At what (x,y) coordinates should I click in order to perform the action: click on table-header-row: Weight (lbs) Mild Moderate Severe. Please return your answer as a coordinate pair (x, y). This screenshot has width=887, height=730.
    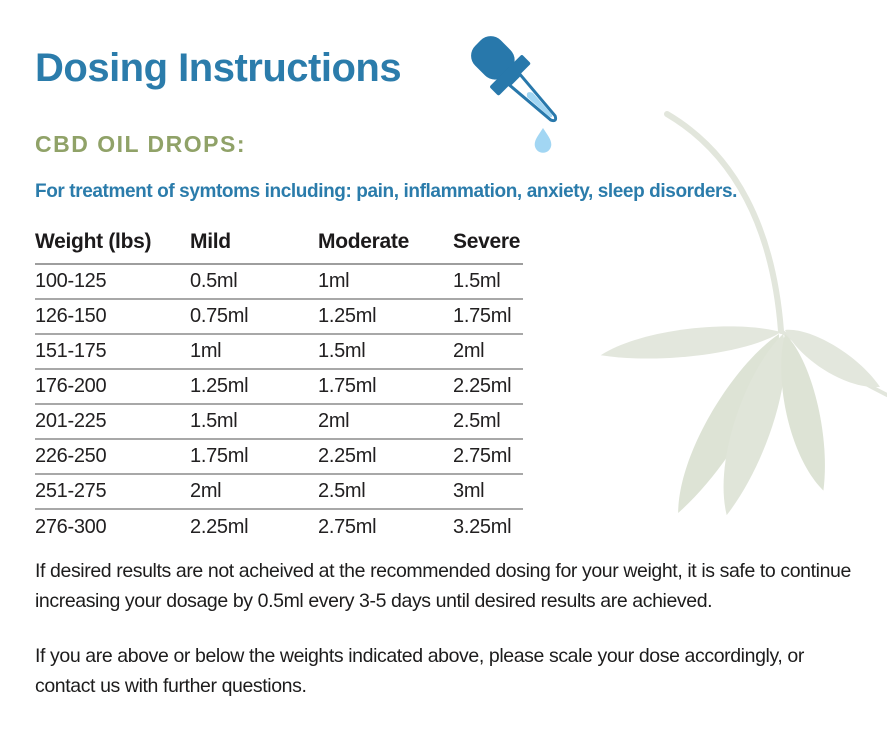
    Looking at the image, I should click on (279, 247).